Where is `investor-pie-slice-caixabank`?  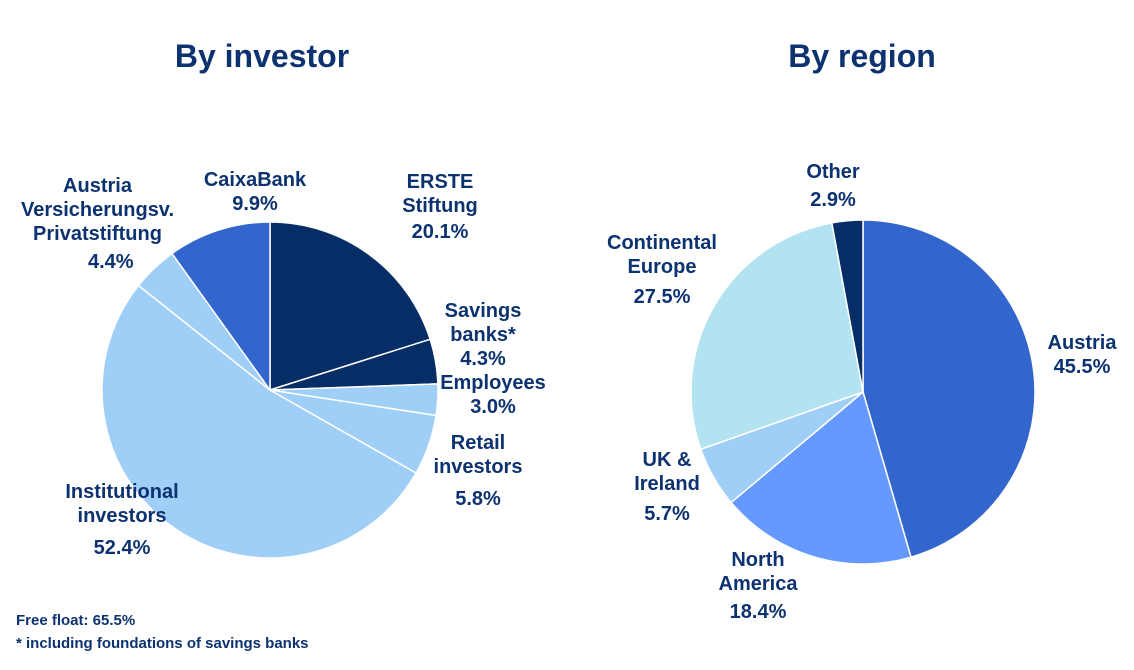 investor-pie-slice-caixabank is located at coordinates (220, 307).